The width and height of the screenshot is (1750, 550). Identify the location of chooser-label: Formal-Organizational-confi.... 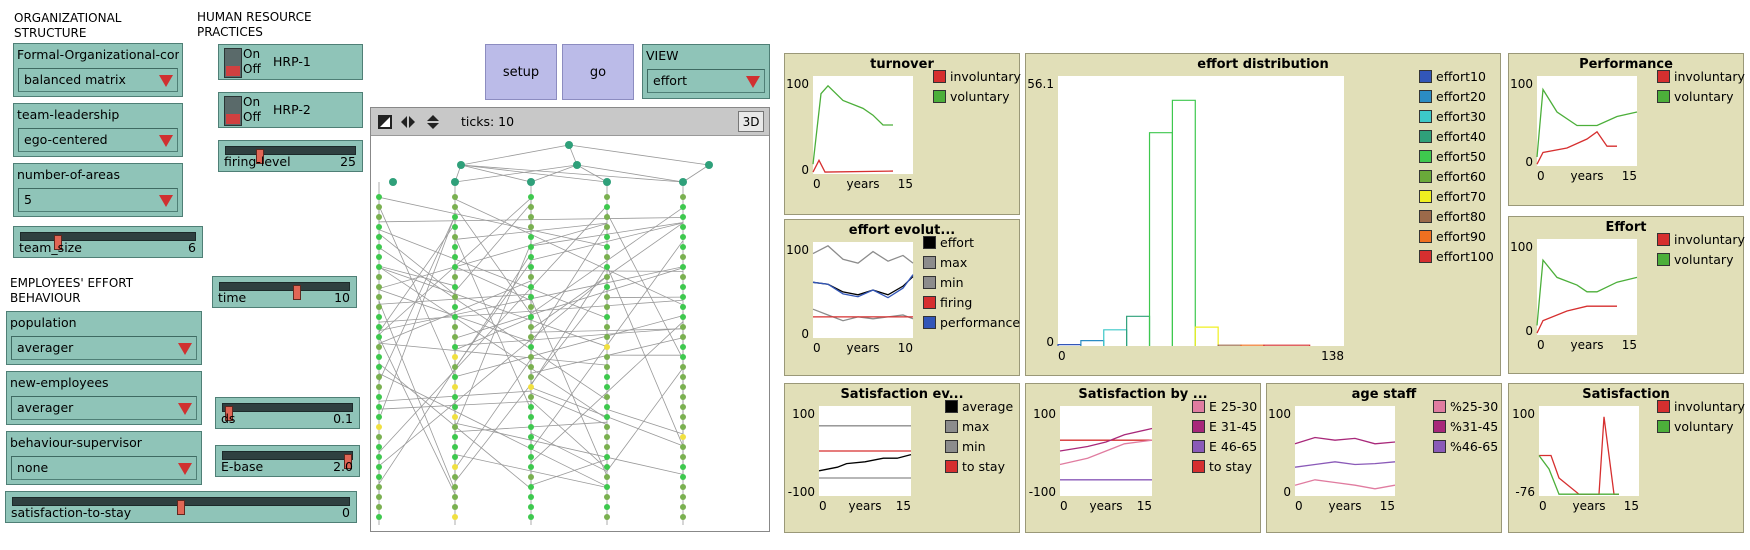
(98, 54).